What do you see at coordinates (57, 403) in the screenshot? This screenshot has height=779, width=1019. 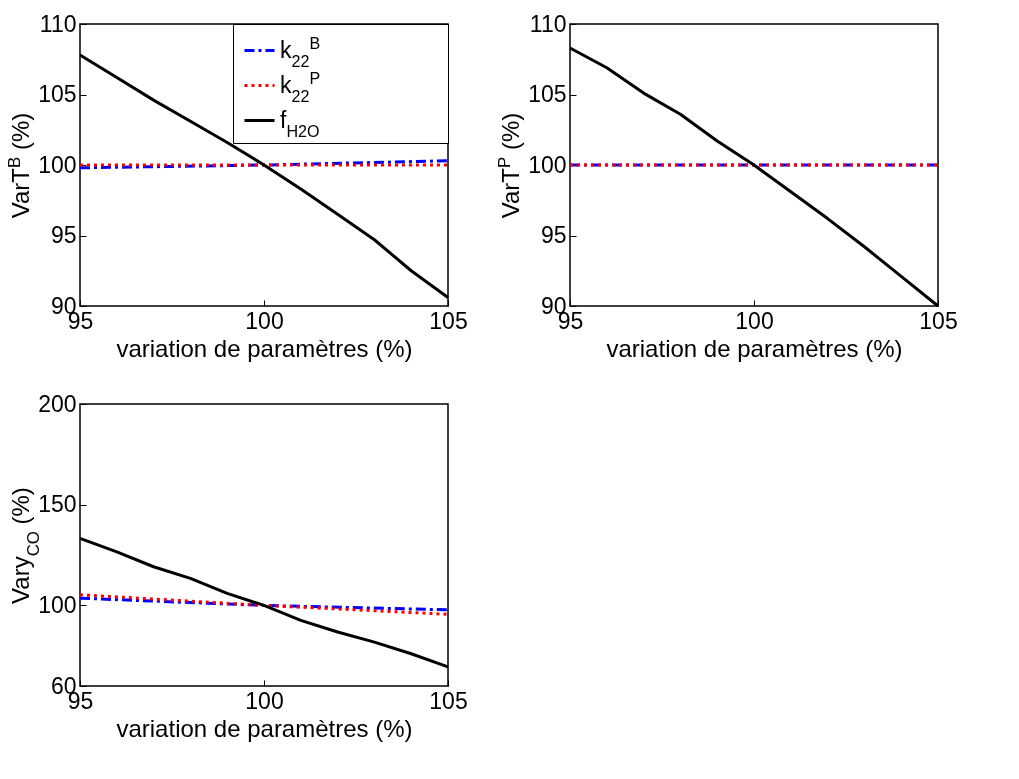 I see `y-tick-label: 200` at bounding box center [57, 403].